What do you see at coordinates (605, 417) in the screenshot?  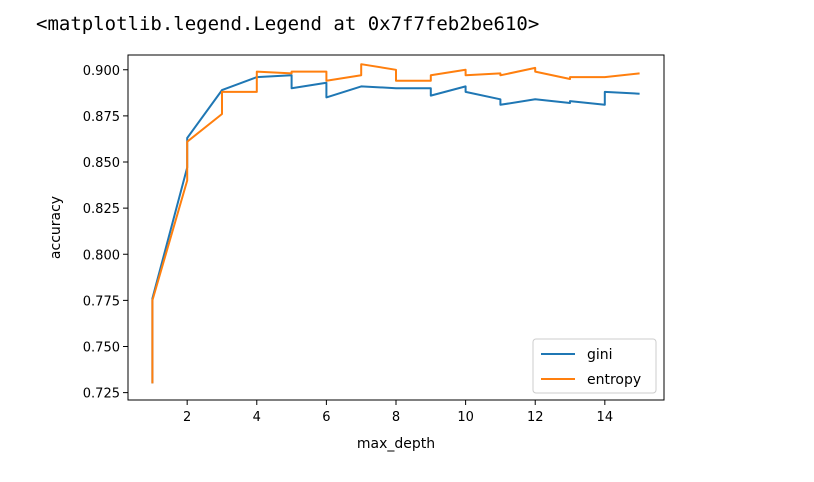 I see `x-tick-label: 14` at bounding box center [605, 417].